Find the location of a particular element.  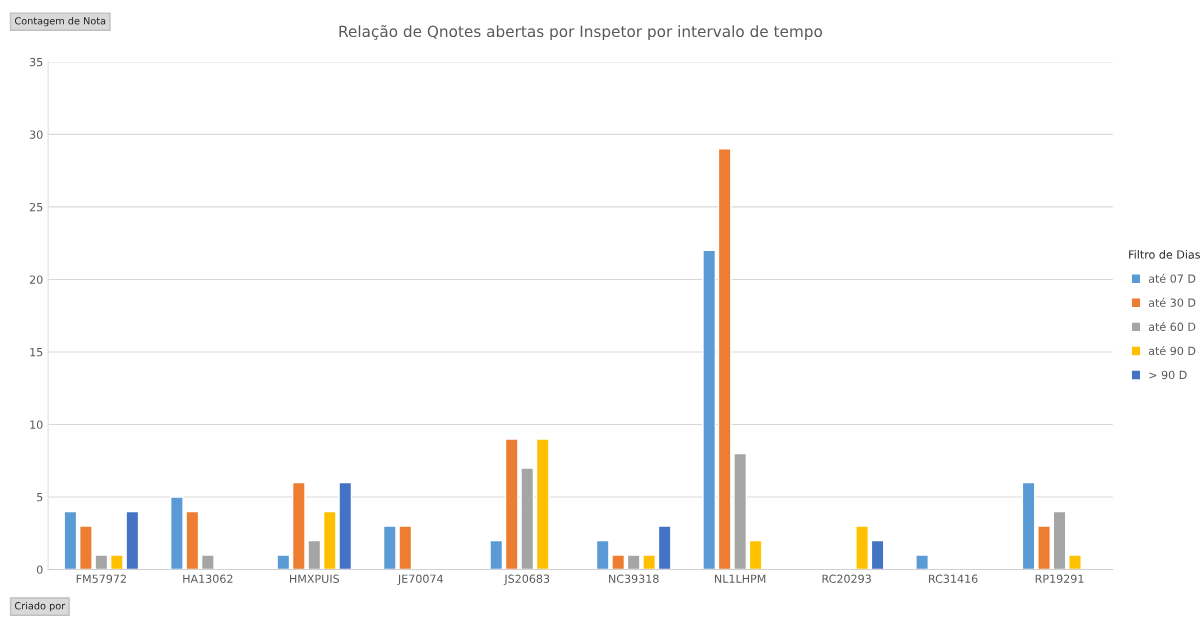

legend-label: até 90 D is located at coordinates (1172, 351).